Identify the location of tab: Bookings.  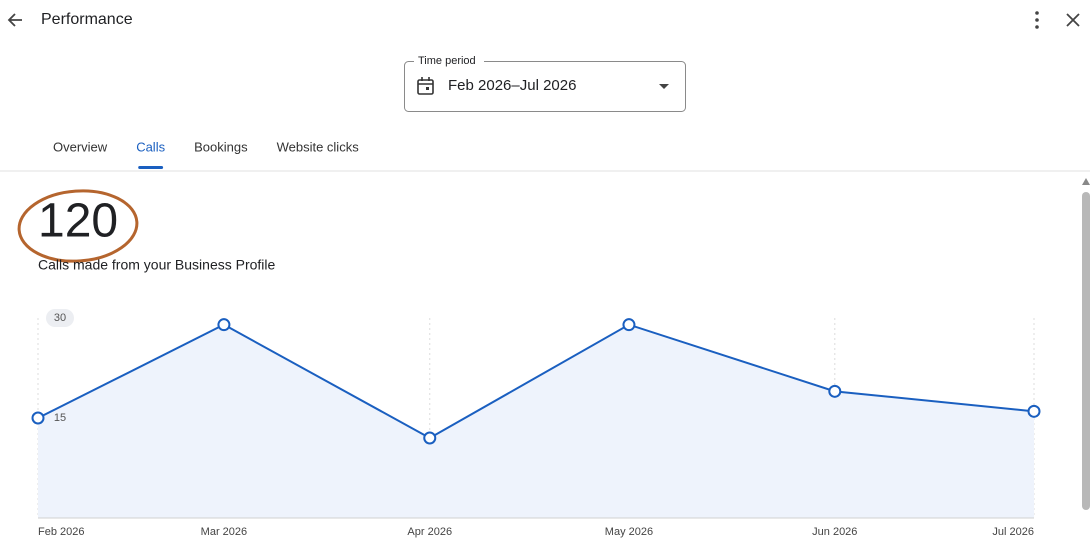
(221, 146).